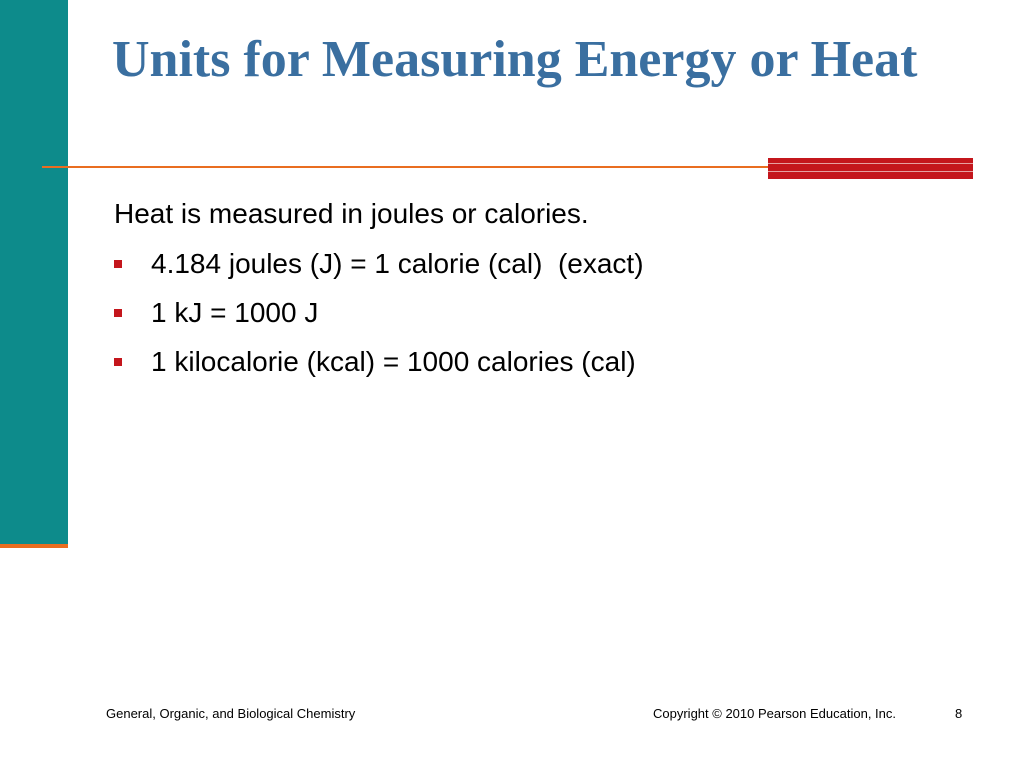  I want to click on left-teal-bar, so click(34, 273).